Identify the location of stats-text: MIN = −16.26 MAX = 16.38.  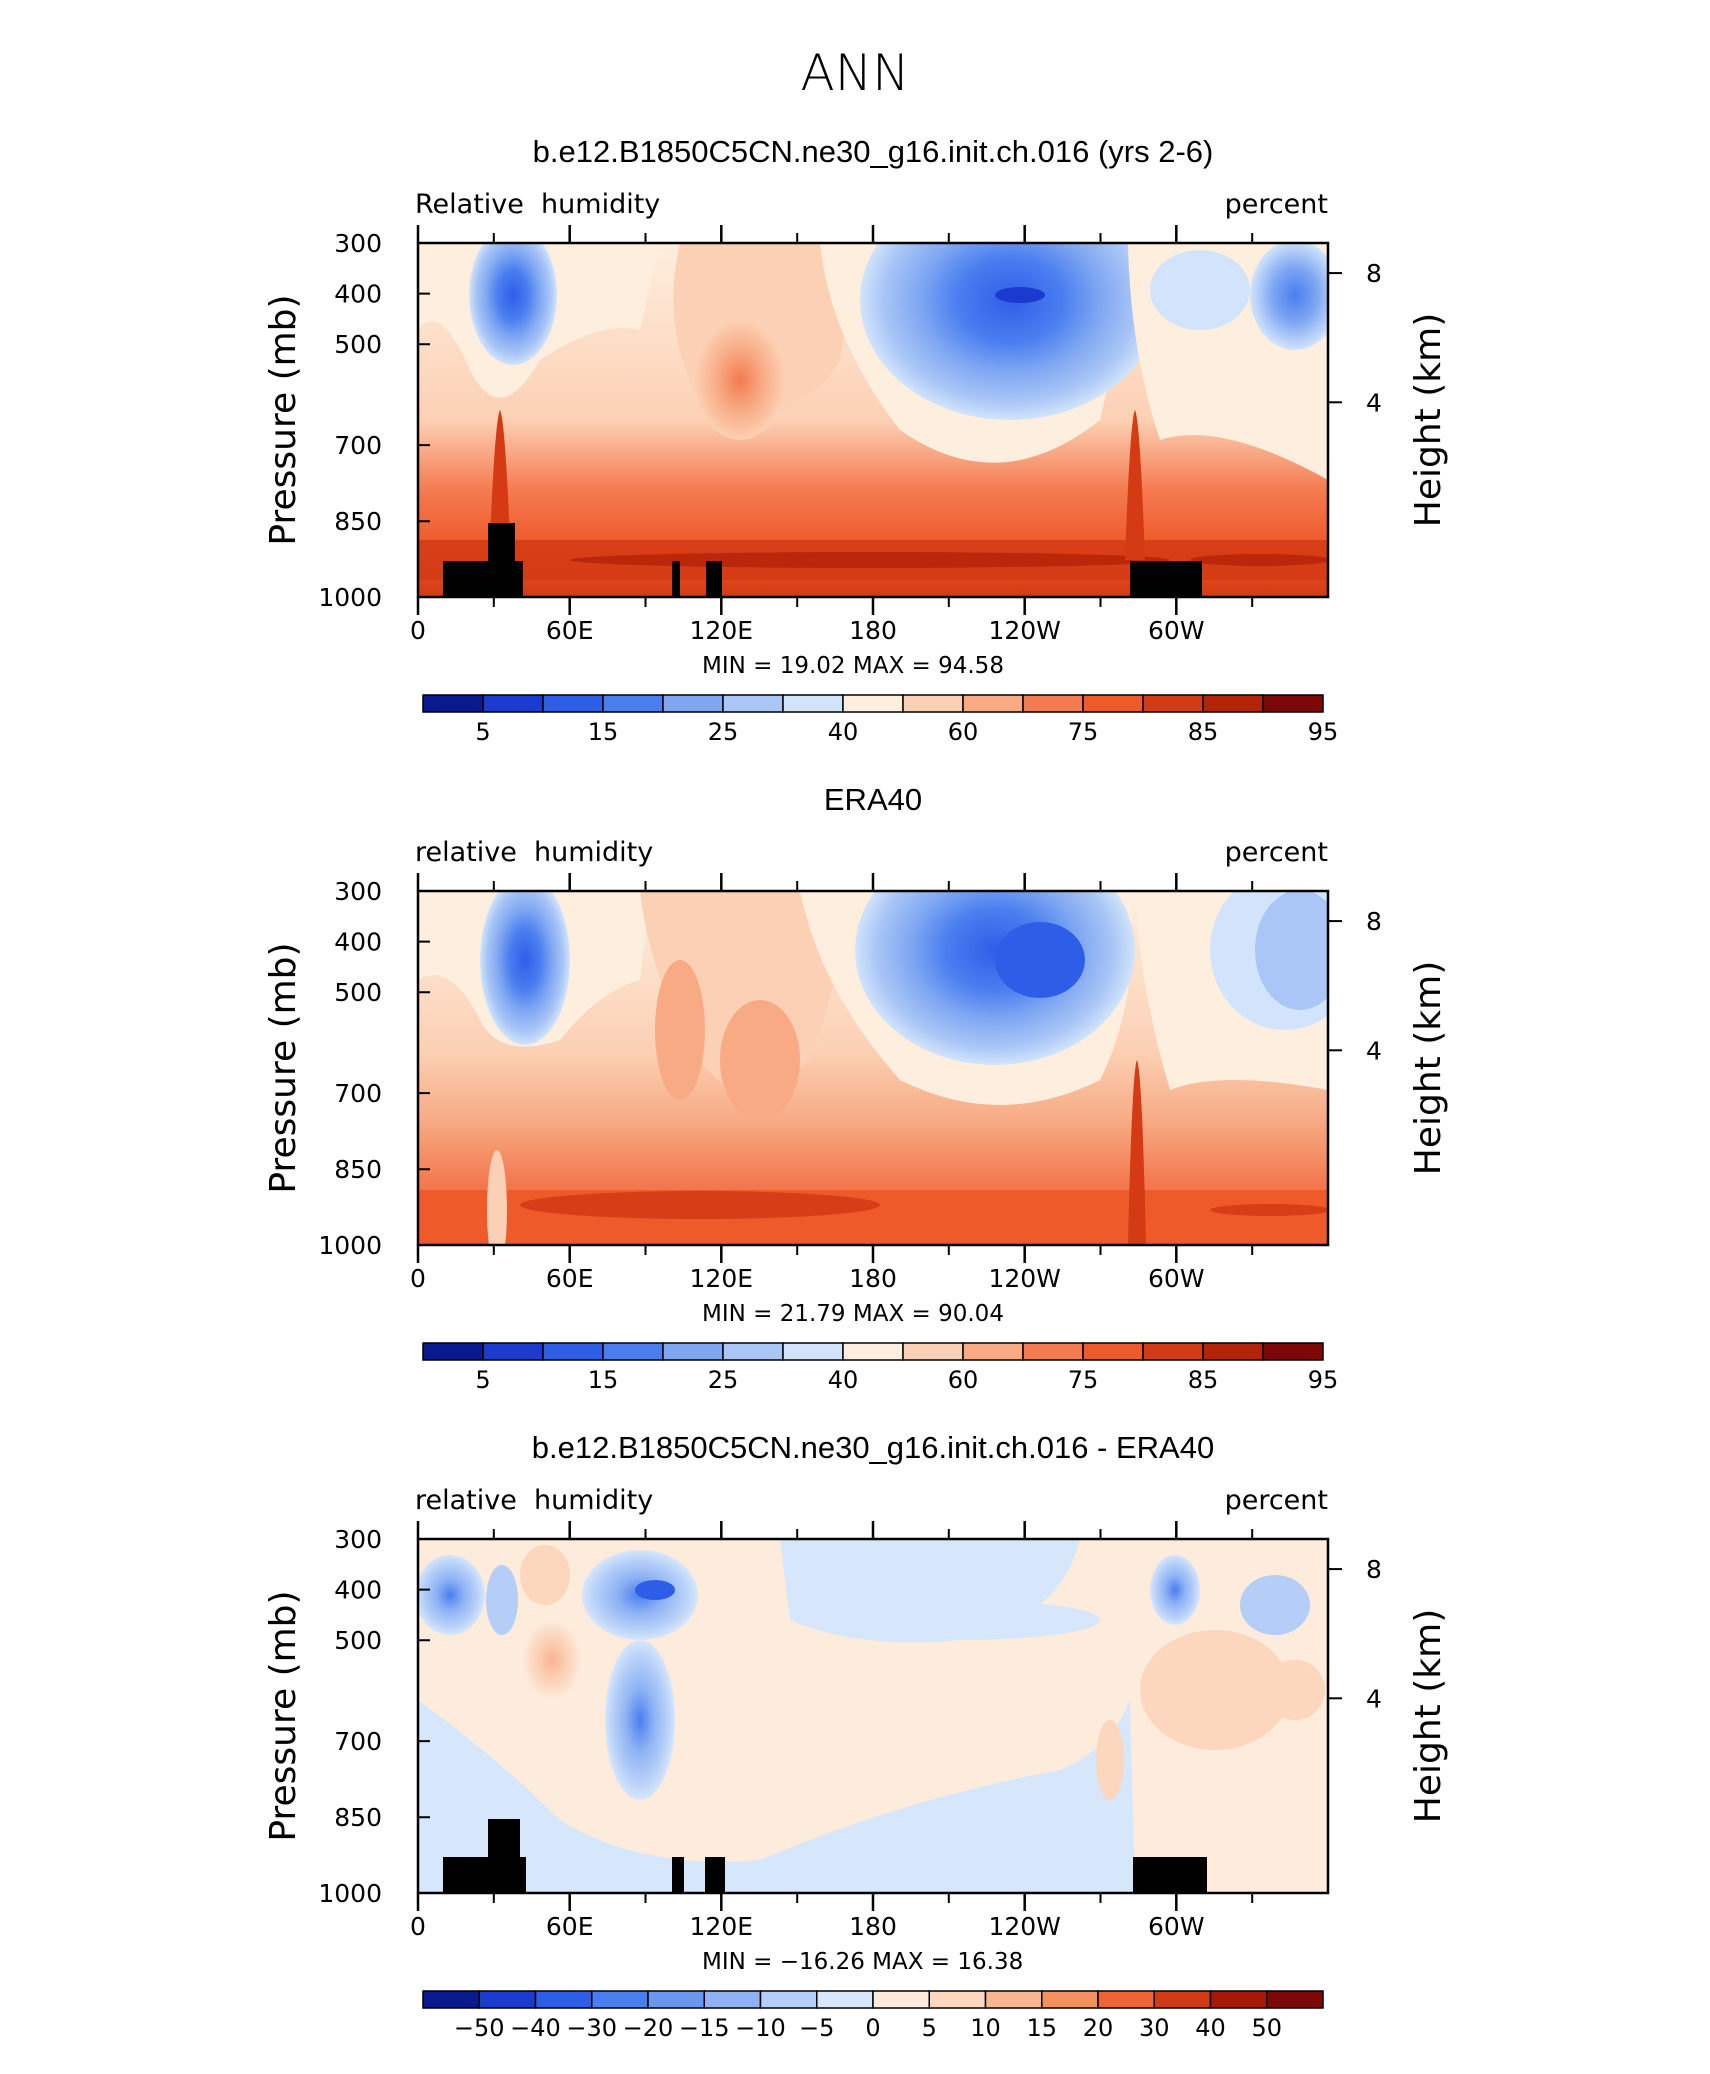
(862, 1962).